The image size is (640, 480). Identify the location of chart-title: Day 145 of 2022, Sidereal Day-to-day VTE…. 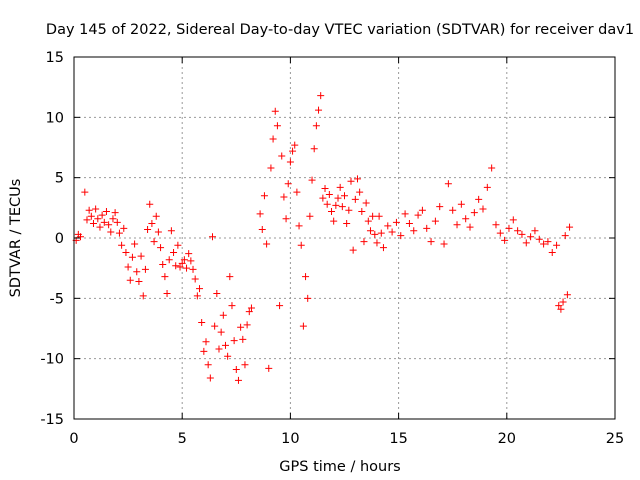
(340, 30).